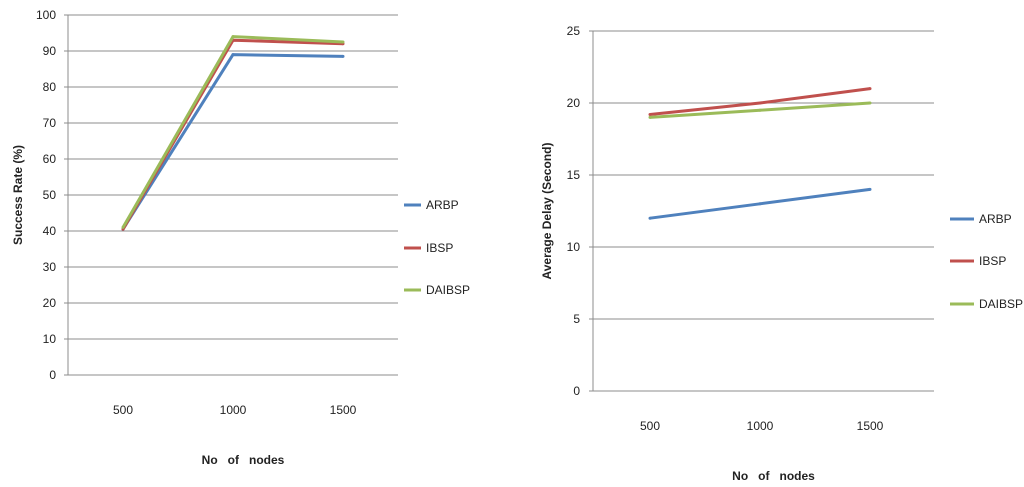 Image resolution: width=1024 pixels, height=487 pixels. What do you see at coordinates (50, 123) in the screenshot?
I see `y-tick-label: 70` at bounding box center [50, 123].